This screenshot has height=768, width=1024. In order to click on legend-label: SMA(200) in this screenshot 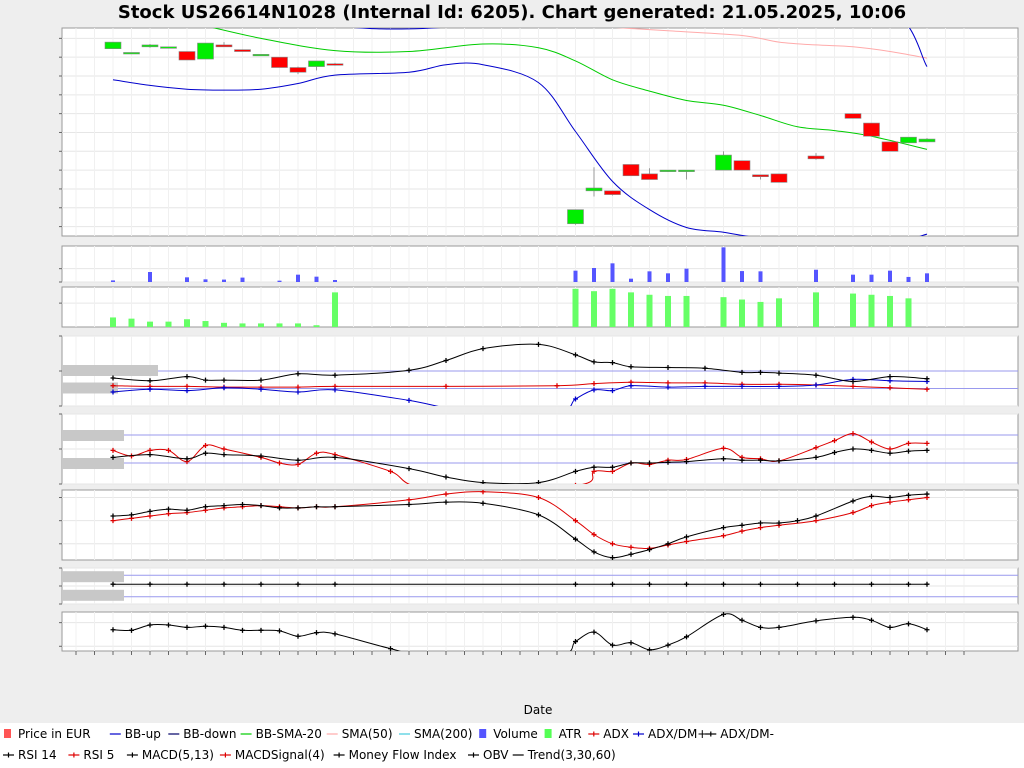, I will do `click(443, 734)`.